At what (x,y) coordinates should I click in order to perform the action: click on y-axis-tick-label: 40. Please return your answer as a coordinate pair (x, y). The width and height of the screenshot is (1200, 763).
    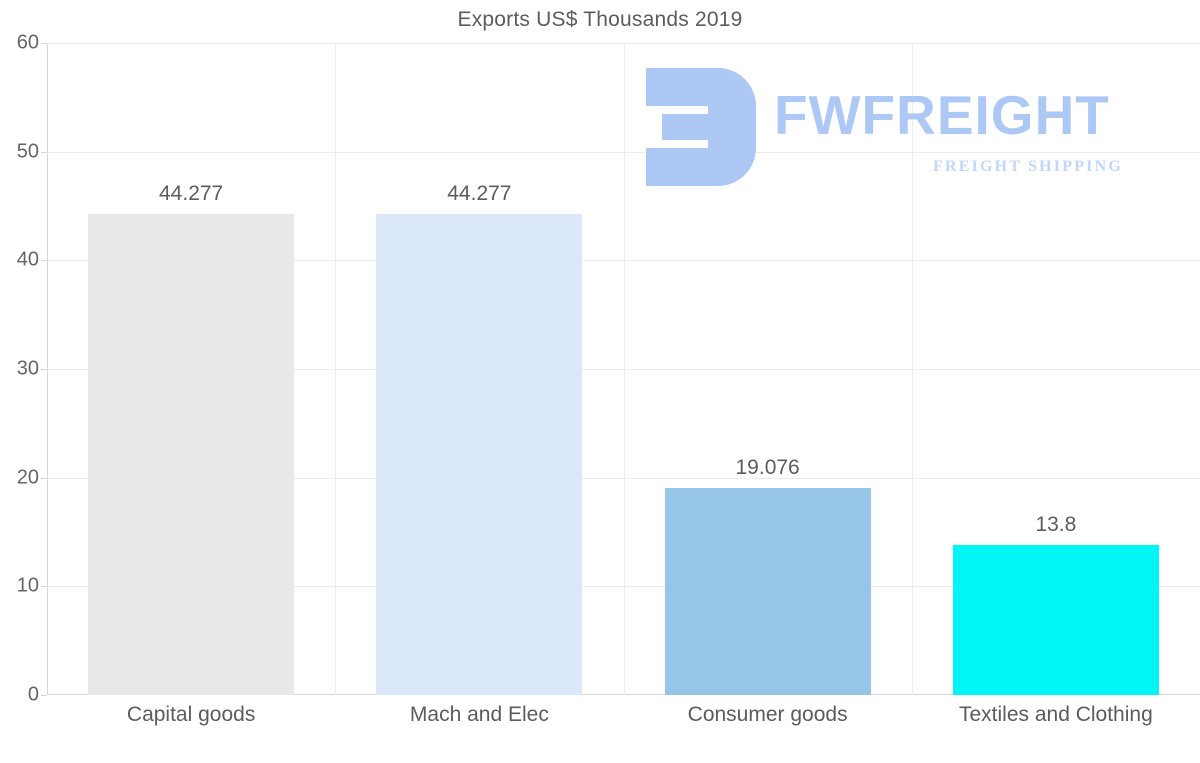
    Looking at the image, I should click on (27, 259).